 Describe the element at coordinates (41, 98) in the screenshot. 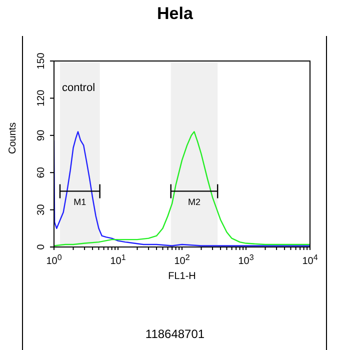

I see `y-tick-label: 120` at that location.